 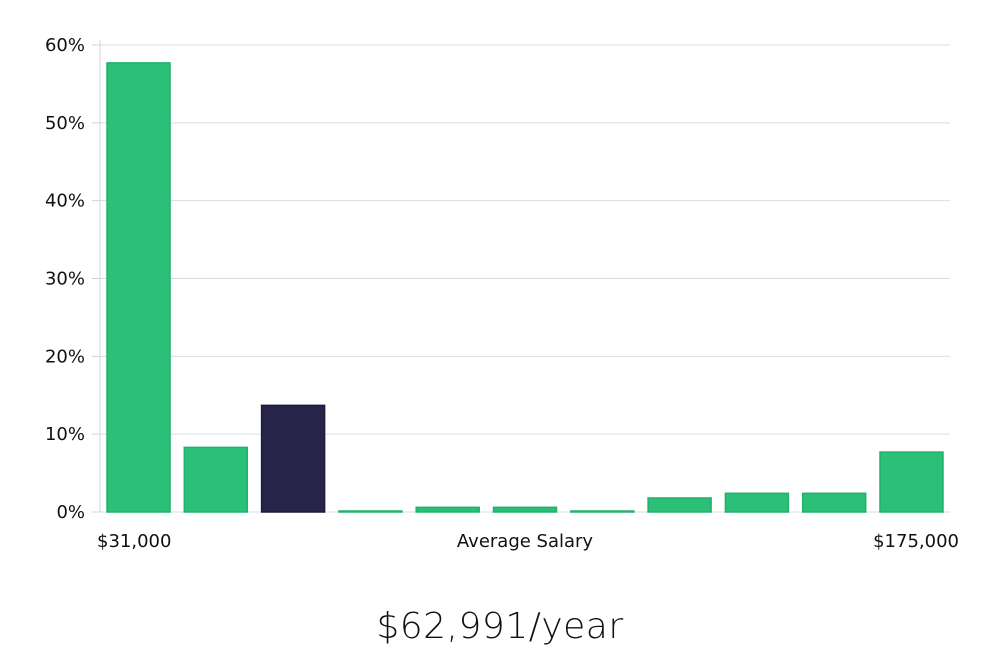 What do you see at coordinates (65, 123) in the screenshot?
I see `y-tick-label: 50%` at bounding box center [65, 123].